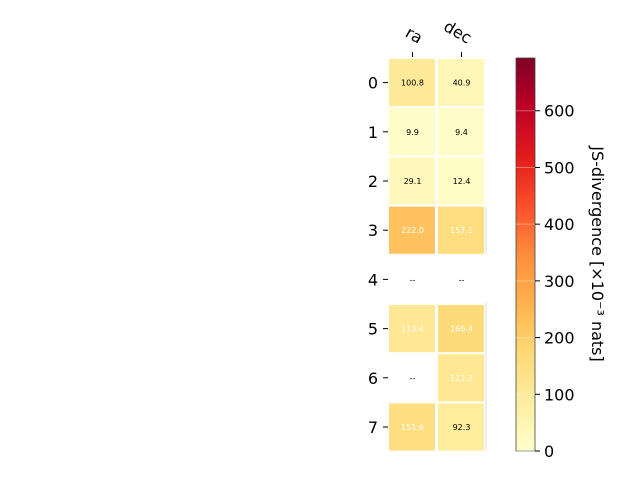 This screenshot has height=480, width=640. I want to click on colorbar-gradient, so click(525, 254).